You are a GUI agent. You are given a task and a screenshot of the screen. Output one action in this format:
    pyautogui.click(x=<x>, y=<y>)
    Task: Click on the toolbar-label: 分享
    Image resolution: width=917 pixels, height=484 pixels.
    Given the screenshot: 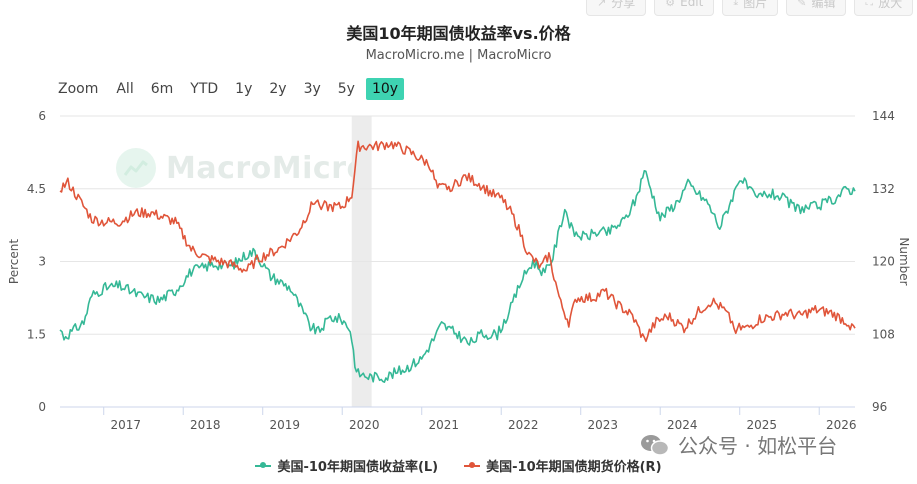 What is the action you would take?
    pyautogui.click(x=623, y=5)
    